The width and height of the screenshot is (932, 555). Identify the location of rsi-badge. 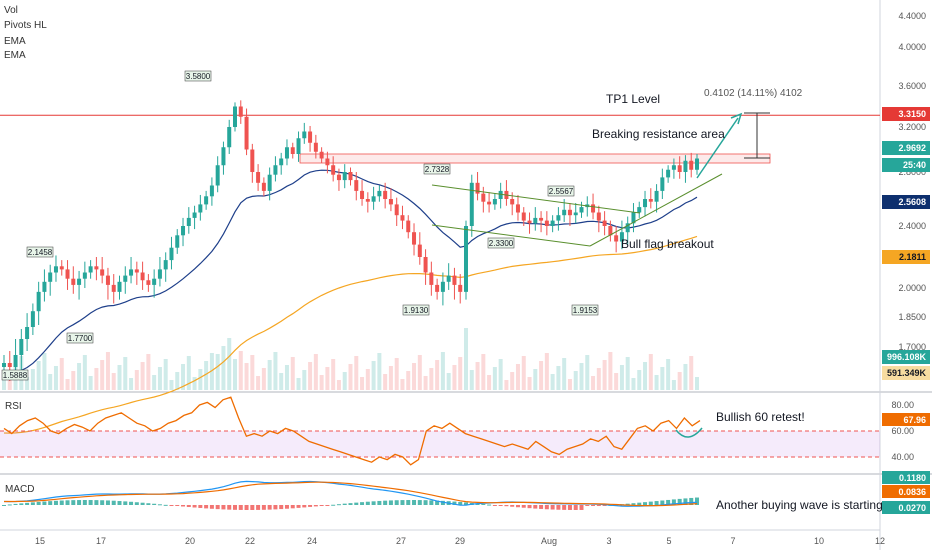
(906, 419).